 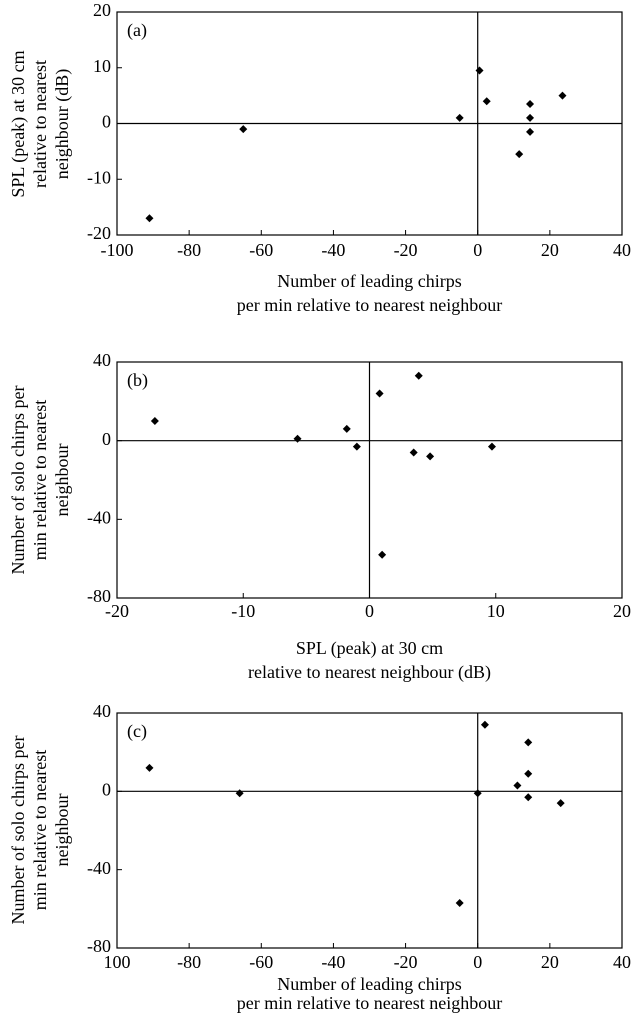 What do you see at coordinates (99, 177) in the screenshot?
I see `y-tick-label: -10` at bounding box center [99, 177].